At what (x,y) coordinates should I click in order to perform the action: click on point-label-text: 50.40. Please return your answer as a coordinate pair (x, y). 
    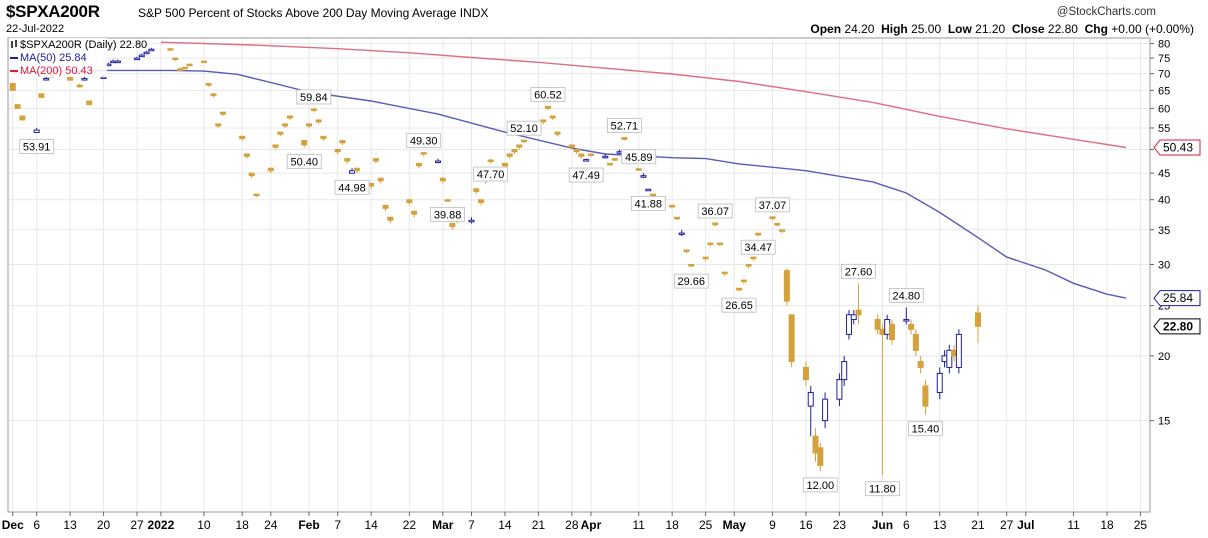
    Looking at the image, I should click on (304, 163).